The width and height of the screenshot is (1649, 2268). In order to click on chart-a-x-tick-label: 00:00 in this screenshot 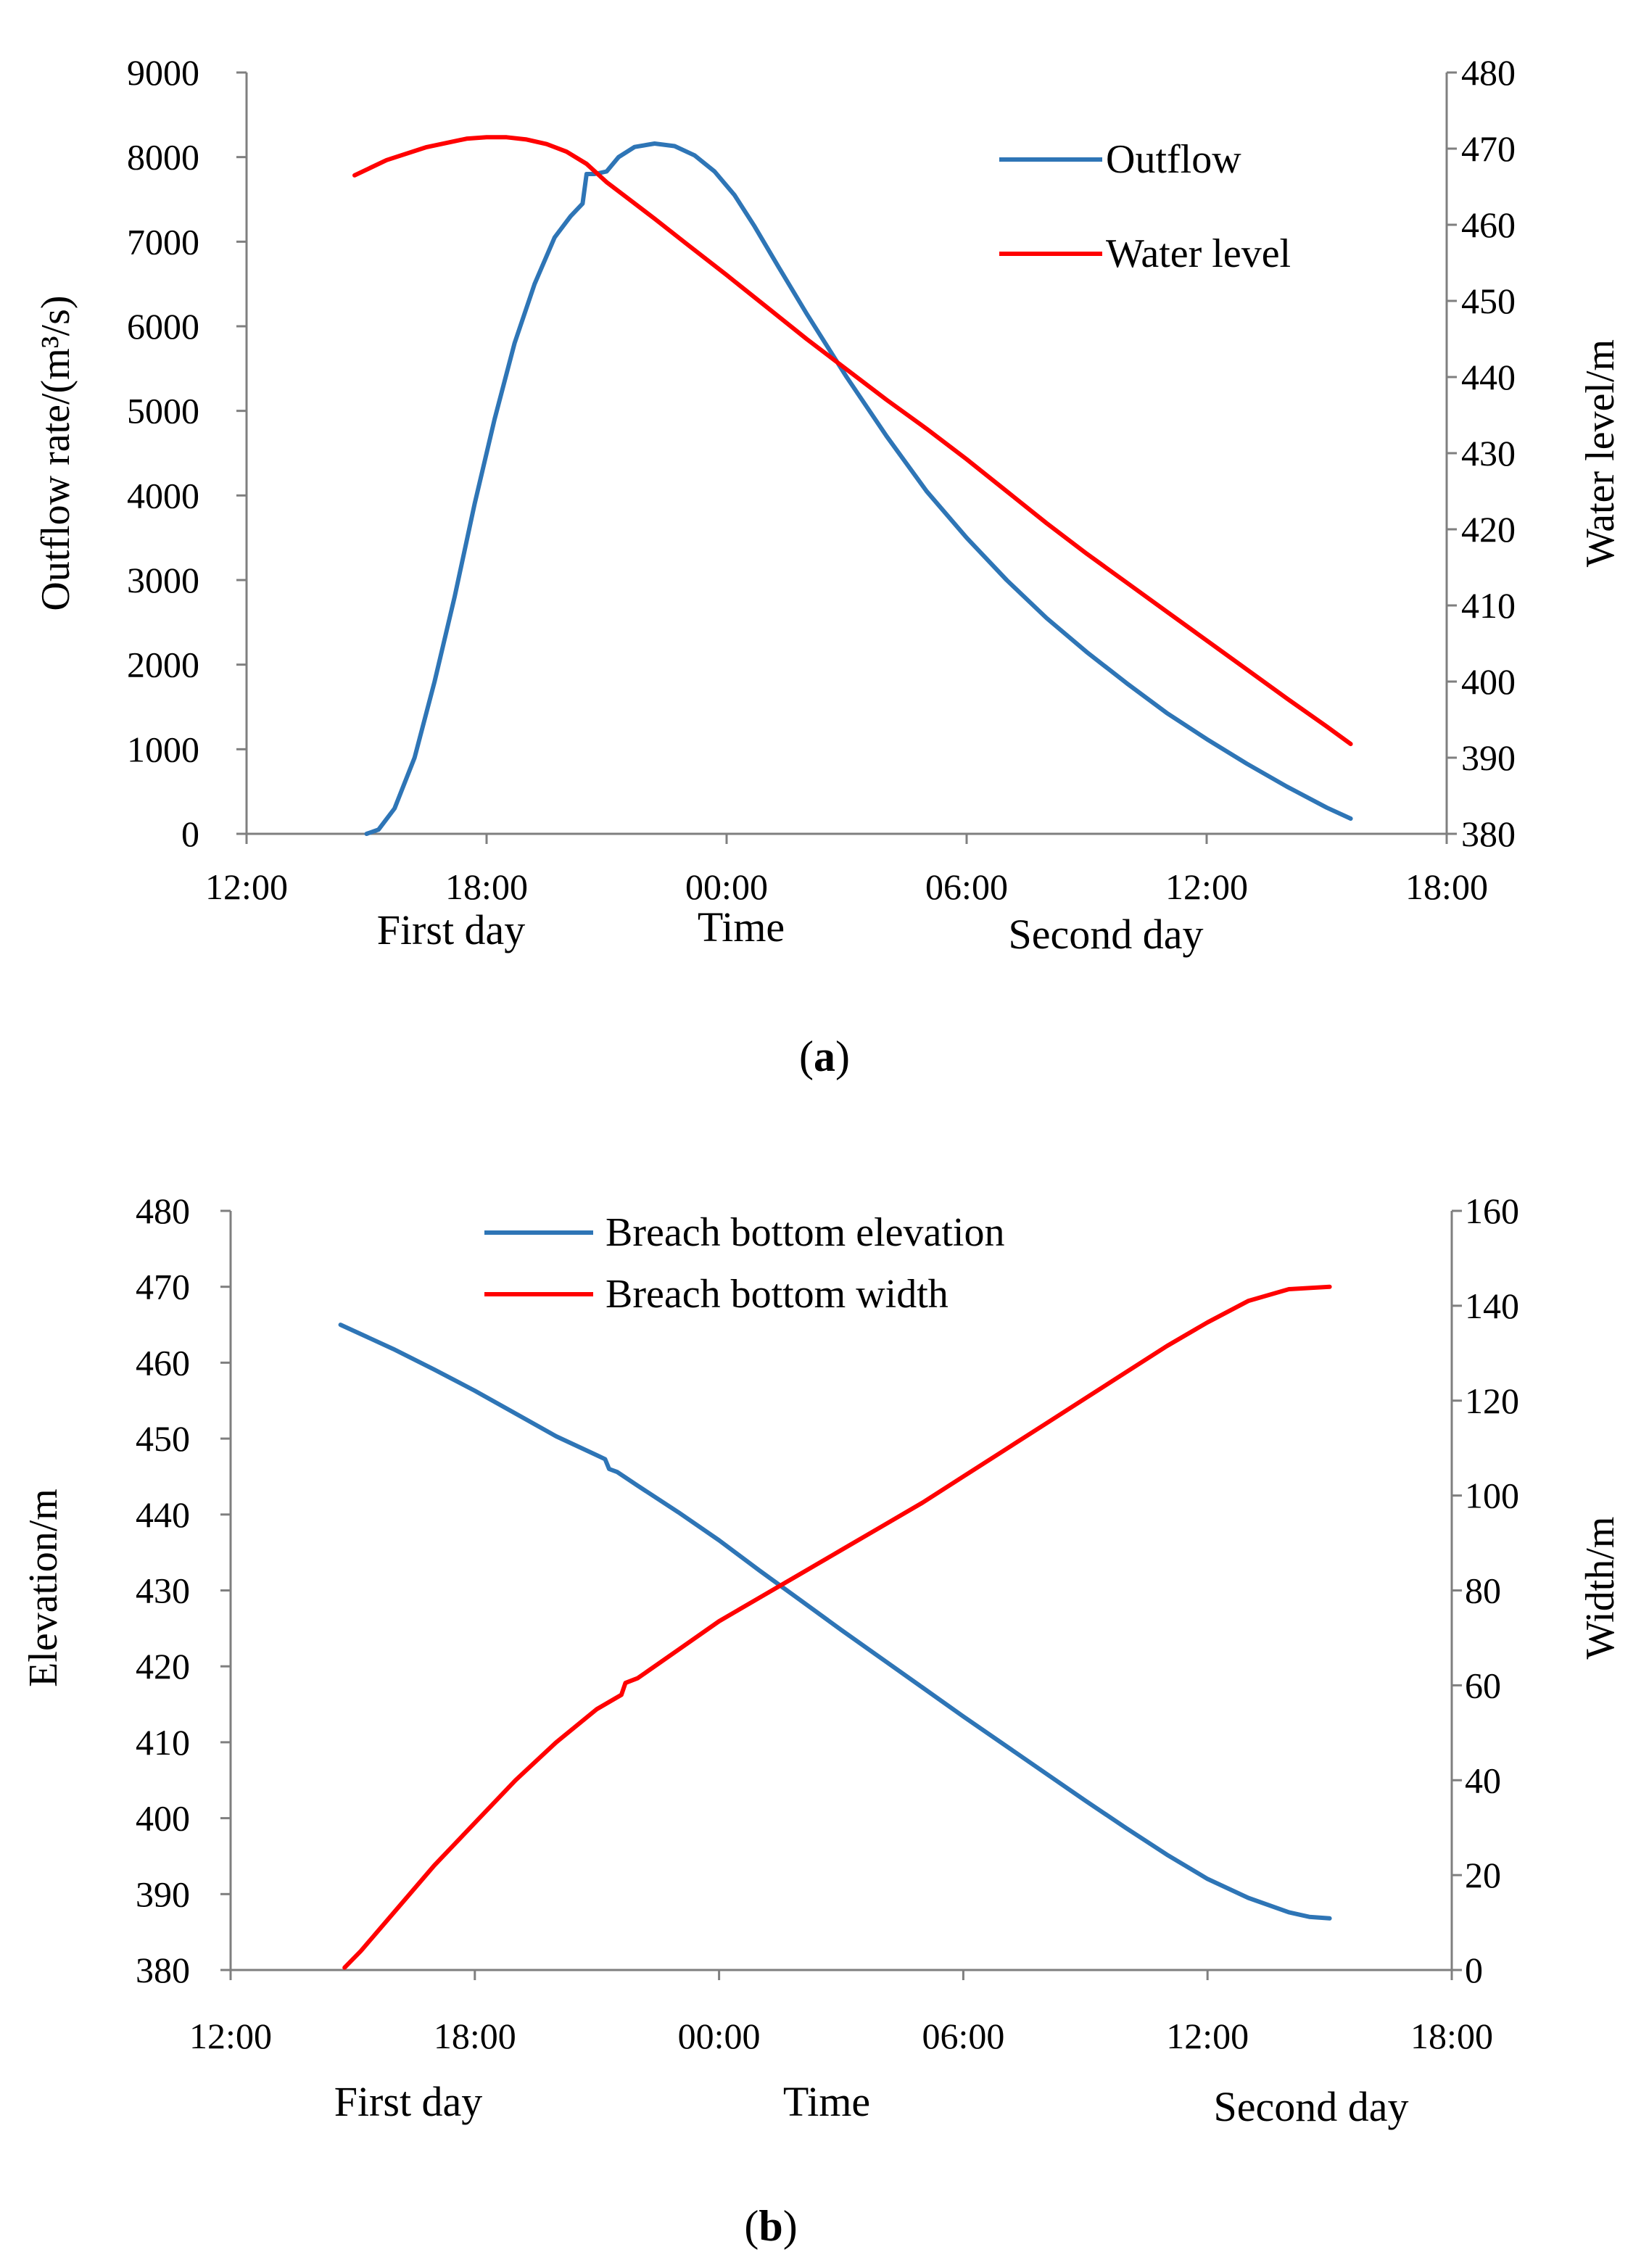, I will do `click(726, 886)`.